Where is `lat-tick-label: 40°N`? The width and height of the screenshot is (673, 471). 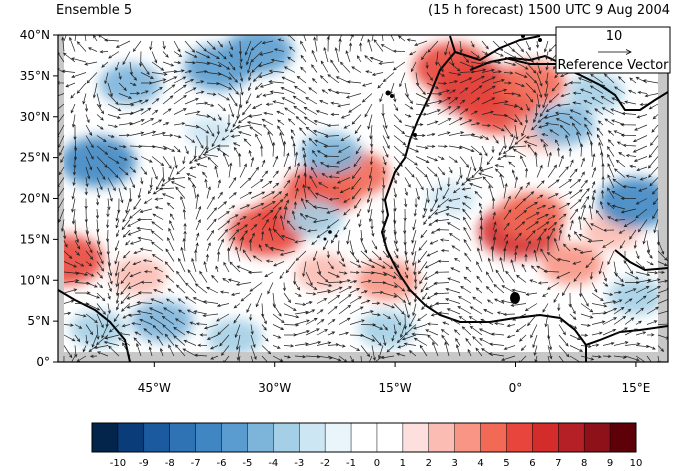
lat-tick-label: 40°N is located at coordinates (35, 35).